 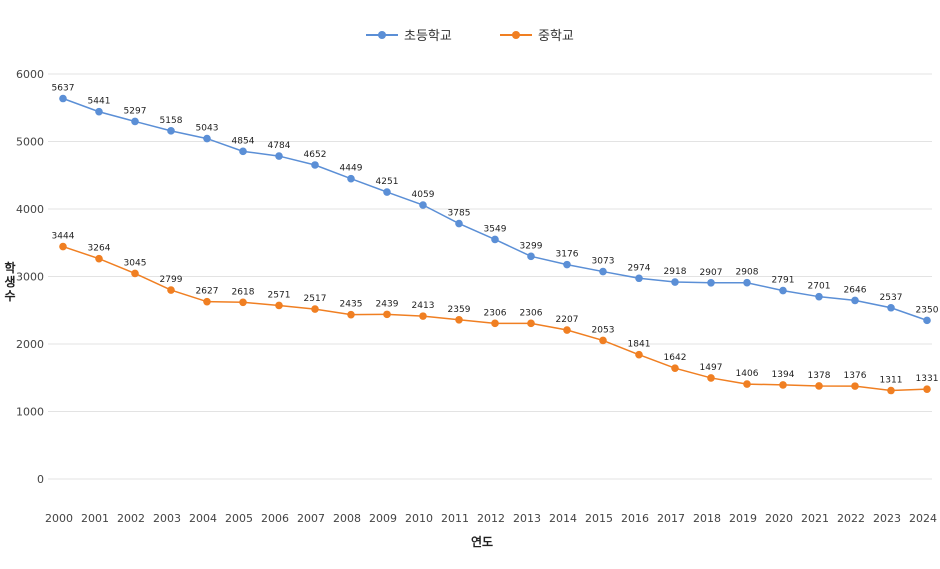 I want to click on data-label: 3299, so click(x=531, y=246).